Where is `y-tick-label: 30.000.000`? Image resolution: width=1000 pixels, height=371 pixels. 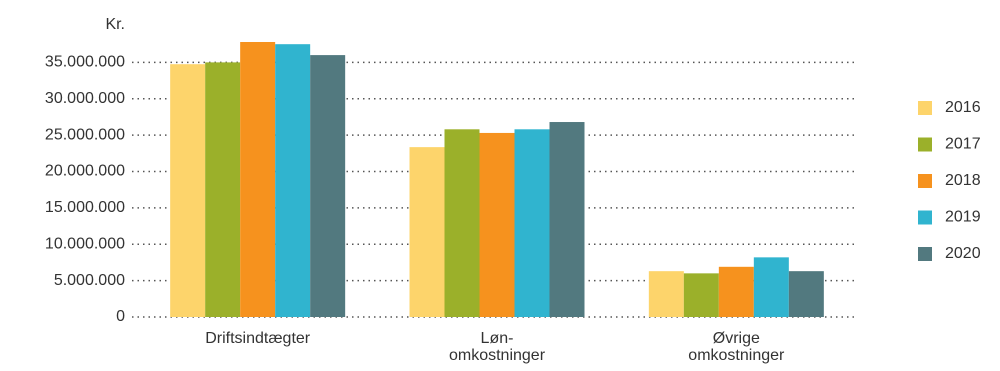
y-tick-label: 30.000.000 is located at coordinates (85, 98).